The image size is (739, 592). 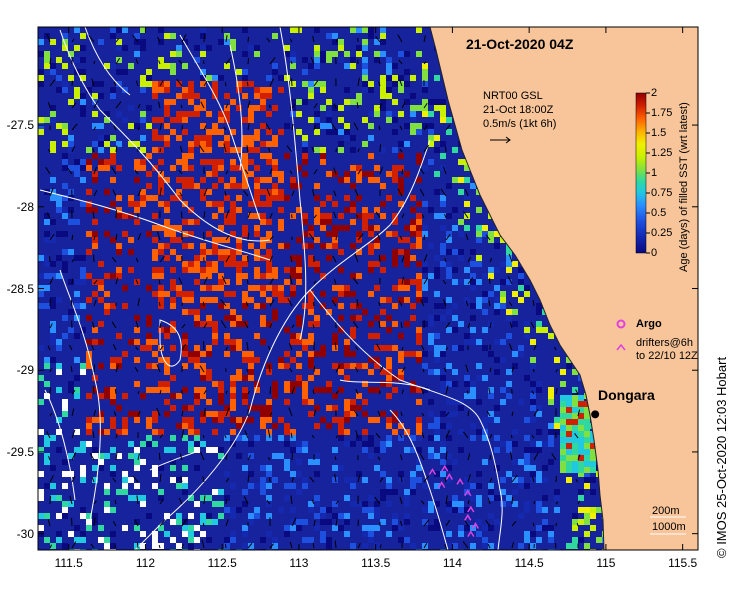 I want to click on x-tick-label: 114.5, so click(x=529, y=563).